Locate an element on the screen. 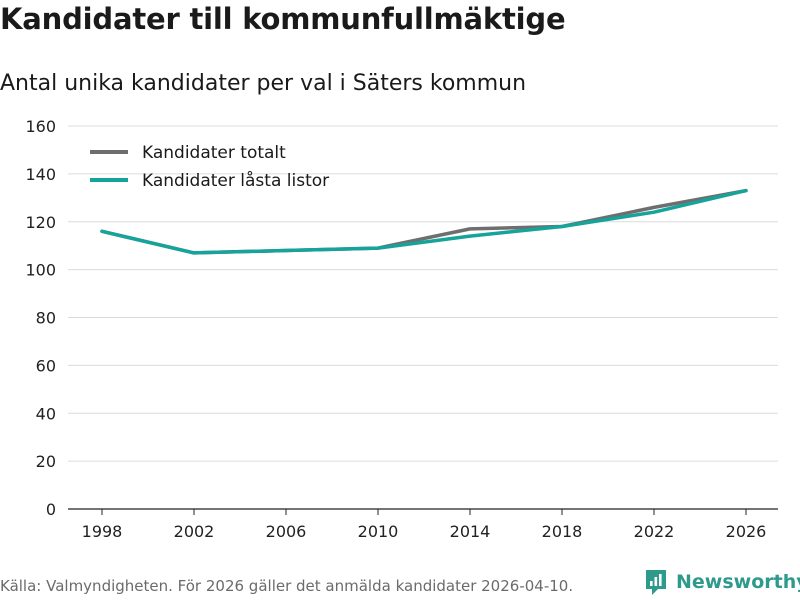  newsworthy-logo: Newsworthy is located at coordinates (722, 582).